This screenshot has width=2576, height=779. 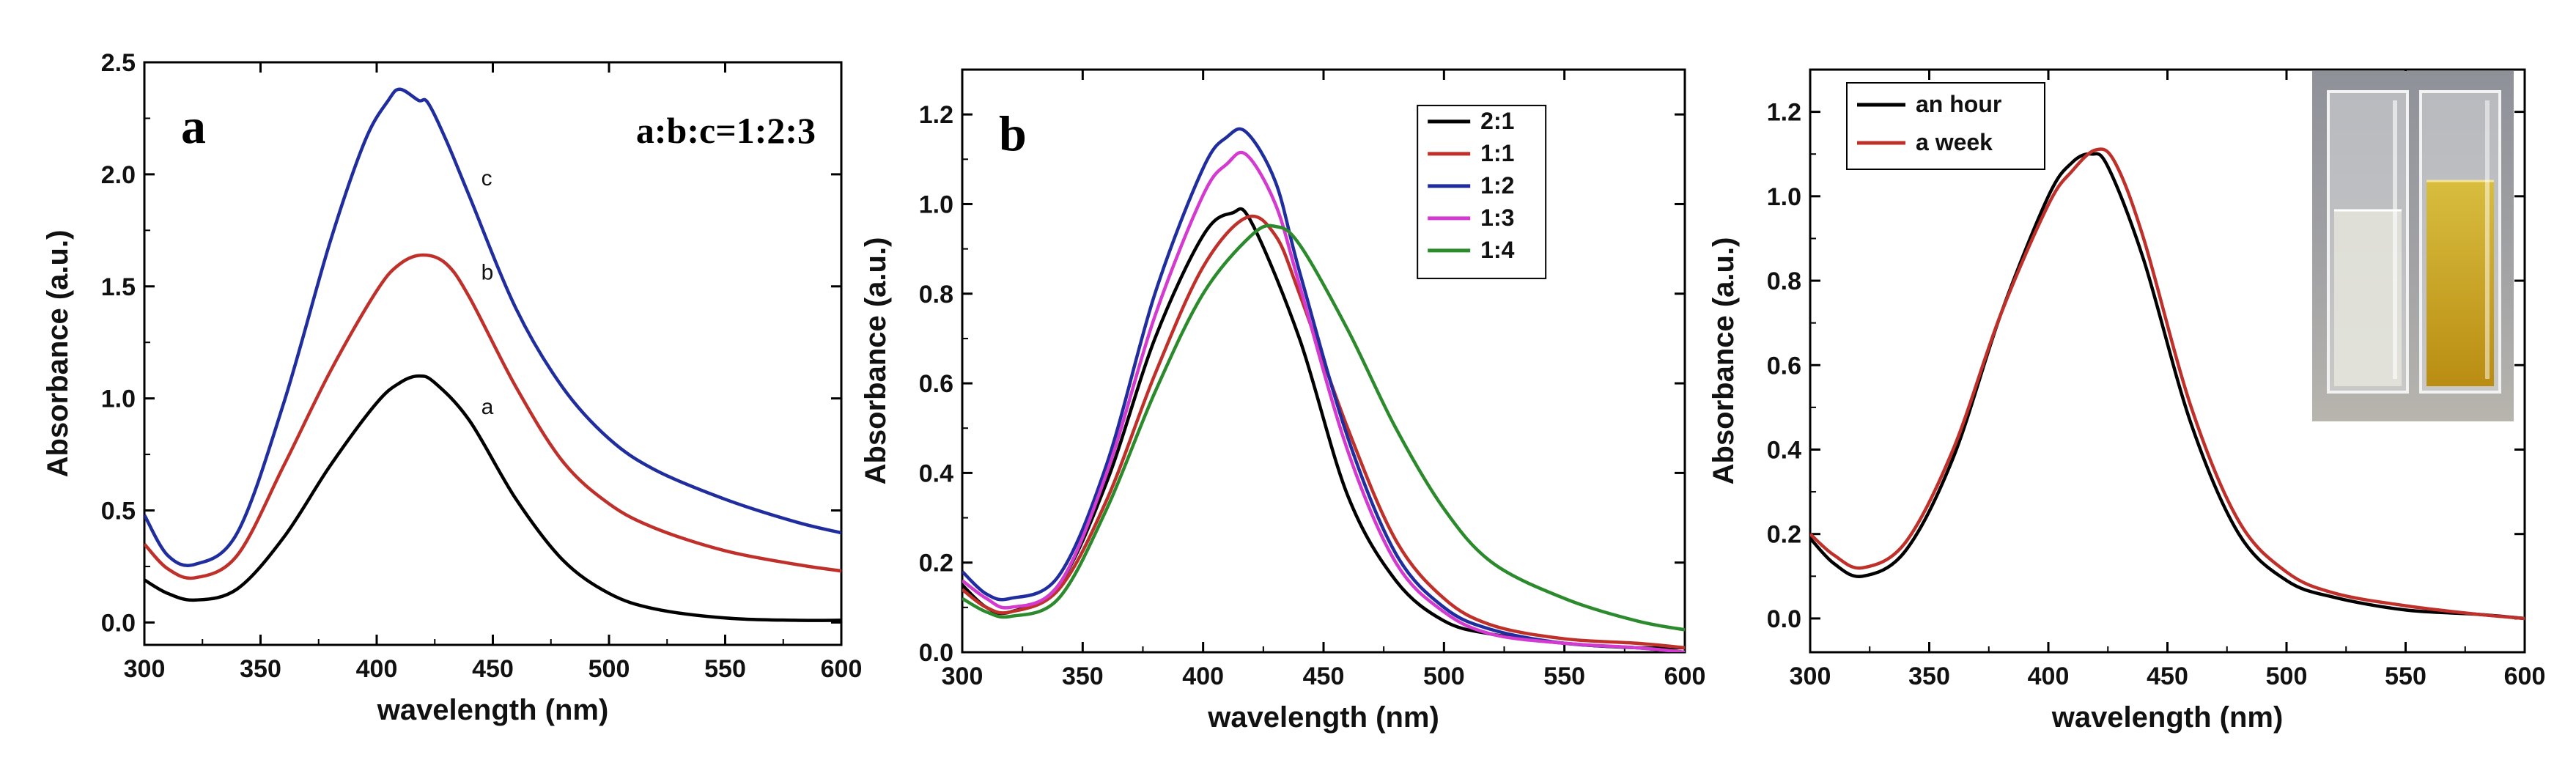 What do you see at coordinates (118, 287) in the screenshot?
I see `y-tick-label: 1.5` at bounding box center [118, 287].